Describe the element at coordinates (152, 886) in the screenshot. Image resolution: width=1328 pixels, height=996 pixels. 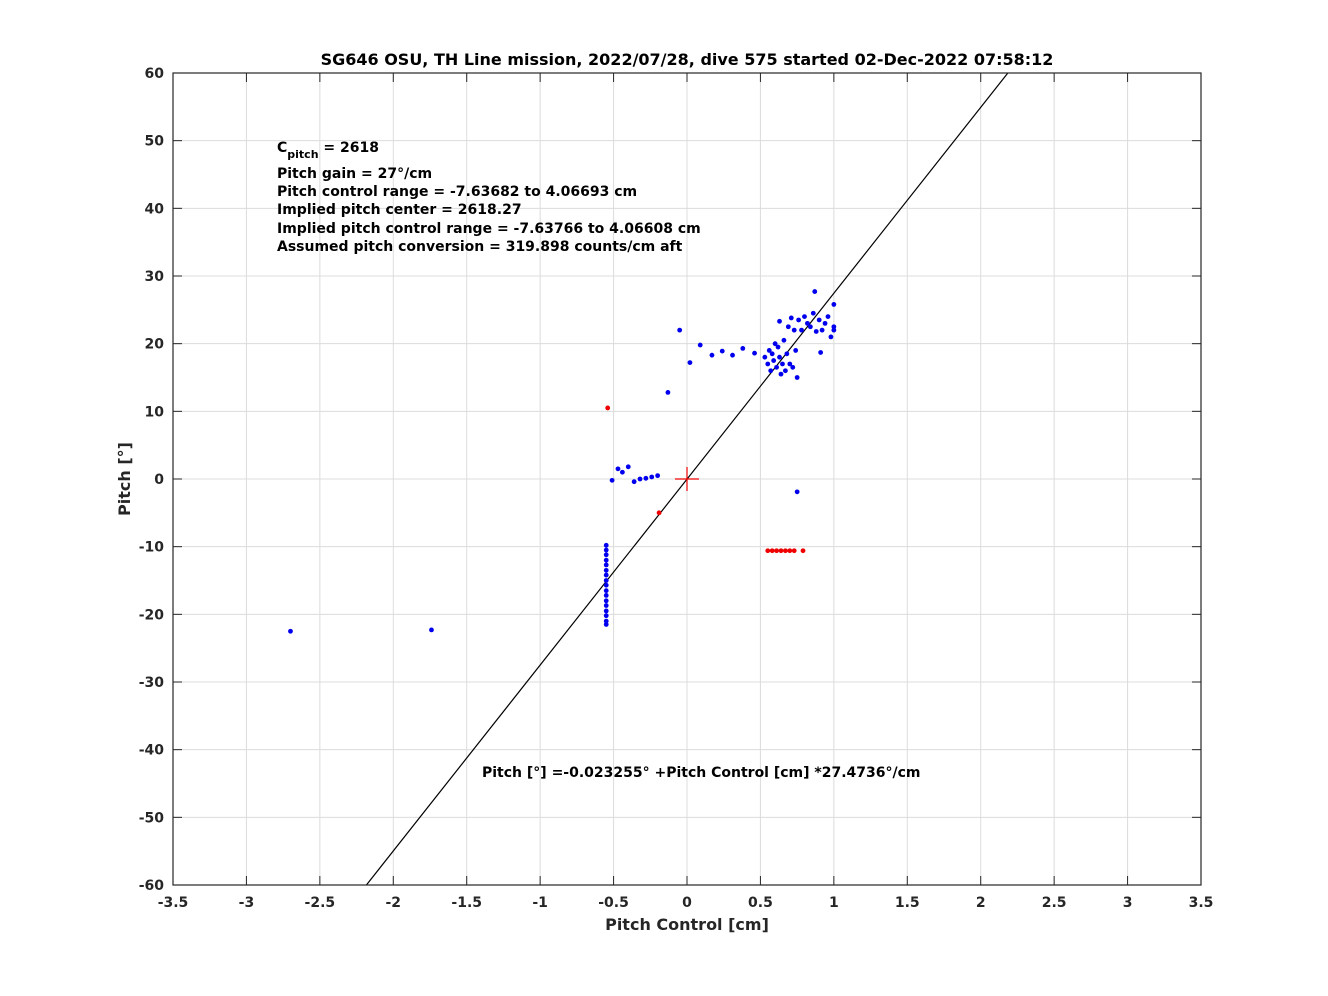
I see `y-tick-label: -60` at that location.